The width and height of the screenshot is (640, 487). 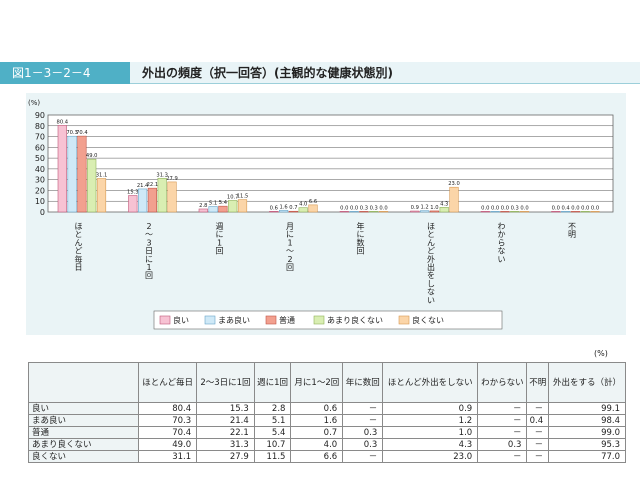 What do you see at coordinates (167, 382) in the screenshot?
I see `table-header-cell: ほとんど毎日` at bounding box center [167, 382].